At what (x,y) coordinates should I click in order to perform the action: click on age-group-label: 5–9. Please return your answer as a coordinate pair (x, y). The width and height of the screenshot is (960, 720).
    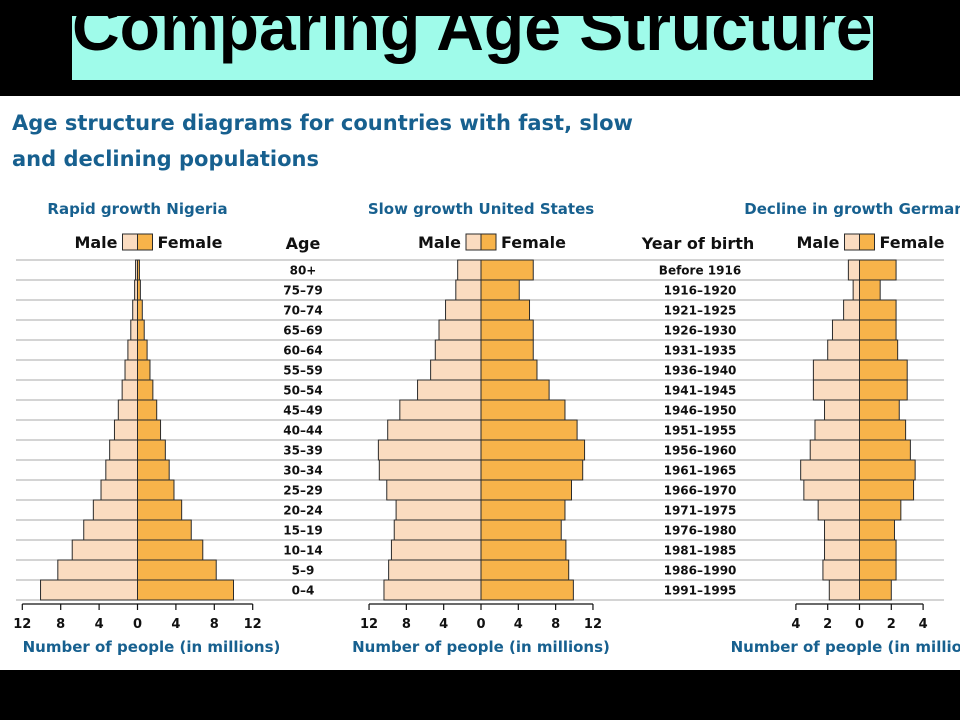
    Looking at the image, I should click on (303, 571).